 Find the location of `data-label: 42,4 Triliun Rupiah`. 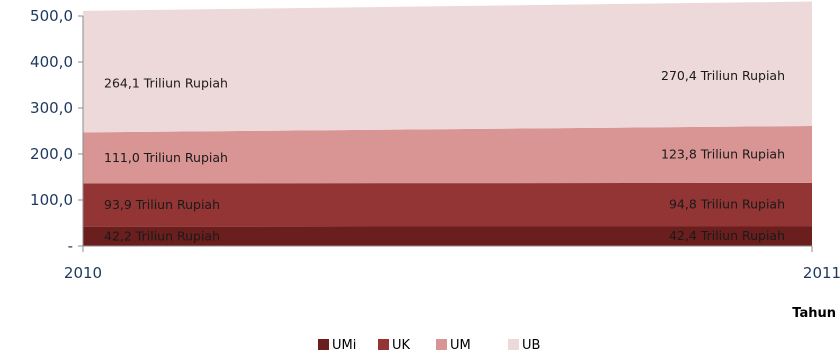

data-label: 42,4 Triliun Rupiah is located at coordinates (727, 235).